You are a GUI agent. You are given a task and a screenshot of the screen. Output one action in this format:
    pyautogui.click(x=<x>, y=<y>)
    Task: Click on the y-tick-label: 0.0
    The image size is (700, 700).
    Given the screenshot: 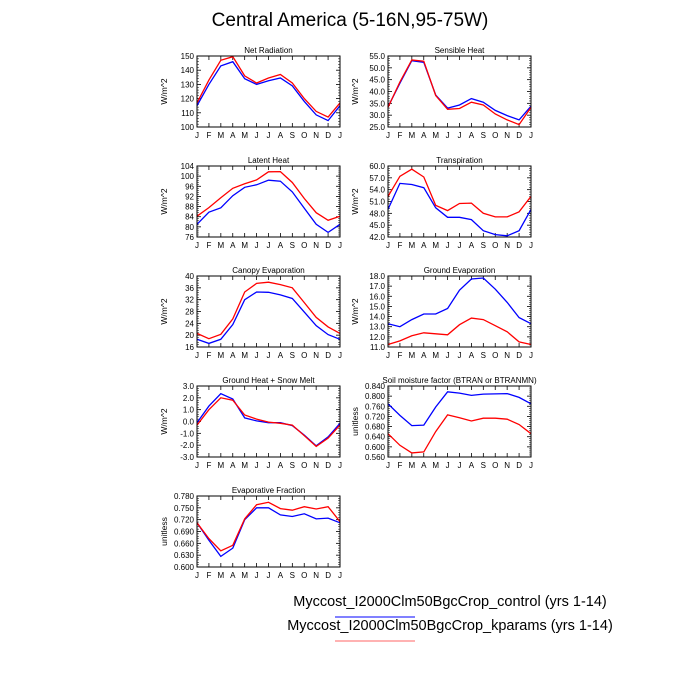 What is the action you would take?
    pyautogui.click(x=189, y=422)
    